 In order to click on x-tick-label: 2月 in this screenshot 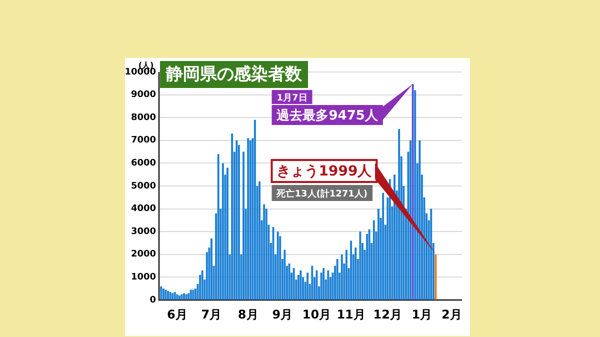, I will do `click(452, 314)`.